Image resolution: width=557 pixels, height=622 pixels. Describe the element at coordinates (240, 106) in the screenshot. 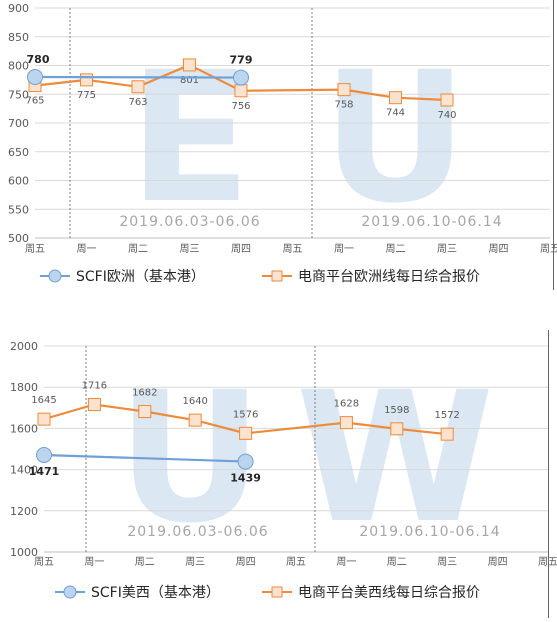

I see `daily-quote-data-label: 756` at that location.